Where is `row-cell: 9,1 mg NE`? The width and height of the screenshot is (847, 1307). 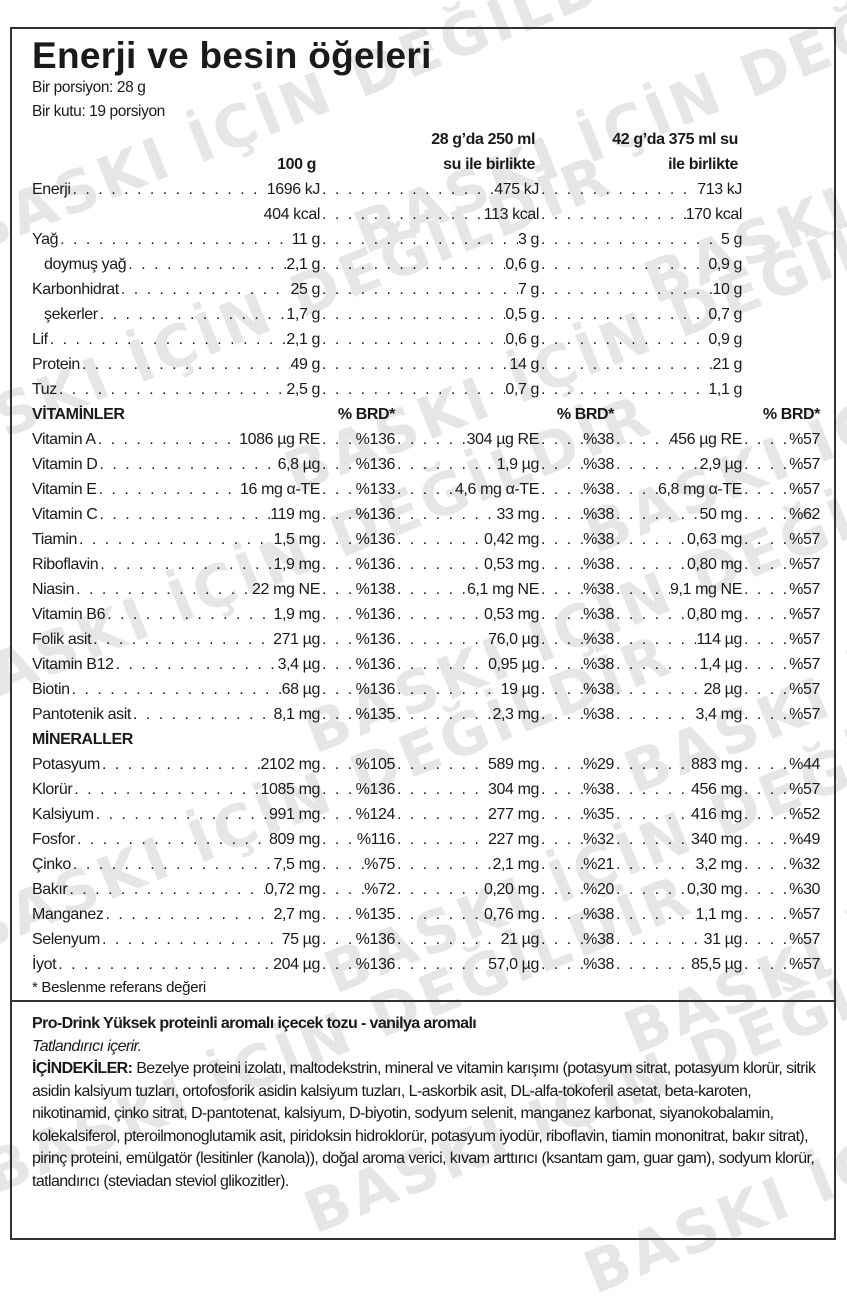
row-cell: 9,1 mg NE is located at coordinates (678, 589).